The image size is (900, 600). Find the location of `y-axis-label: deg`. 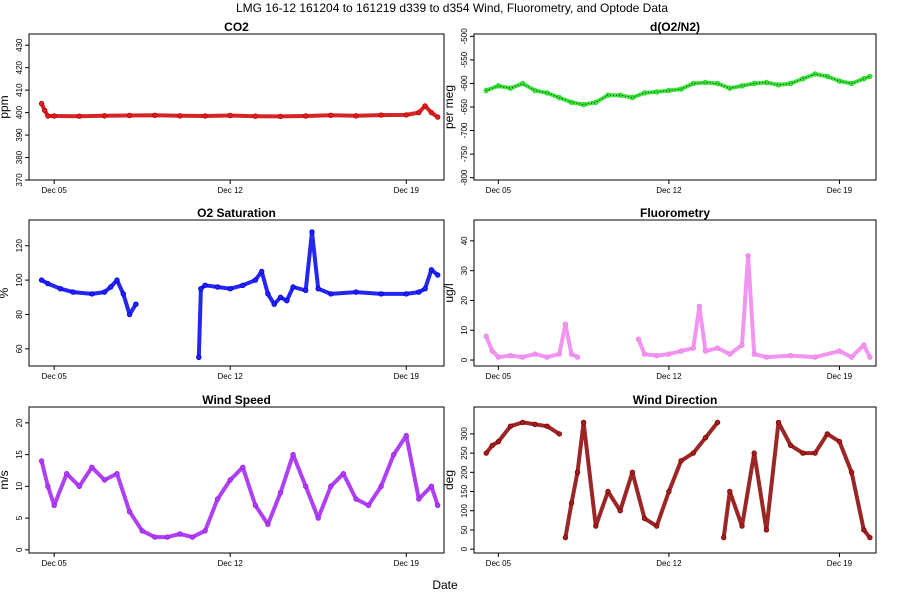

y-axis-label: deg is located at coordinates (449, 480).